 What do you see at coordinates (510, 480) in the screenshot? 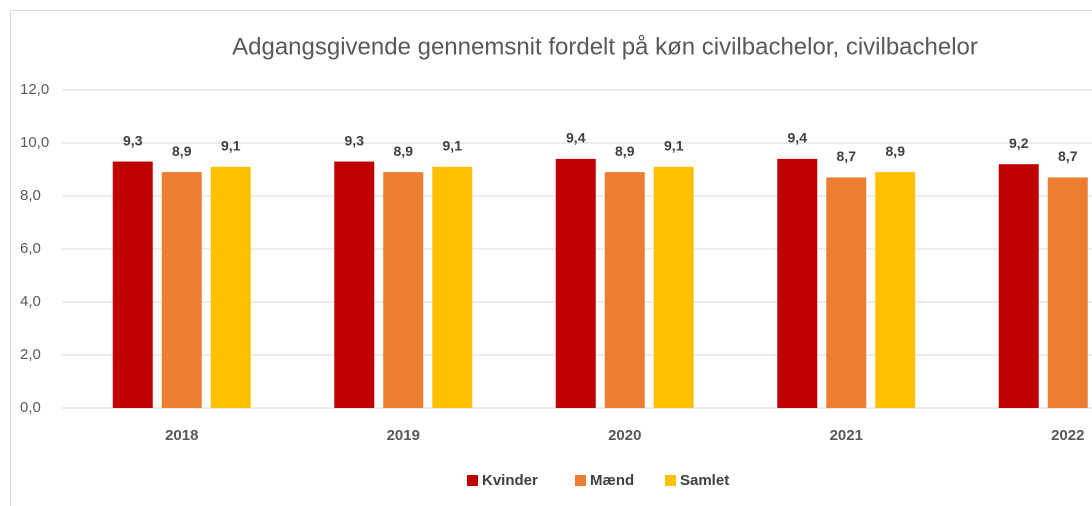
I see `legend-label: Kvinder` at bounding box center [510, 480].